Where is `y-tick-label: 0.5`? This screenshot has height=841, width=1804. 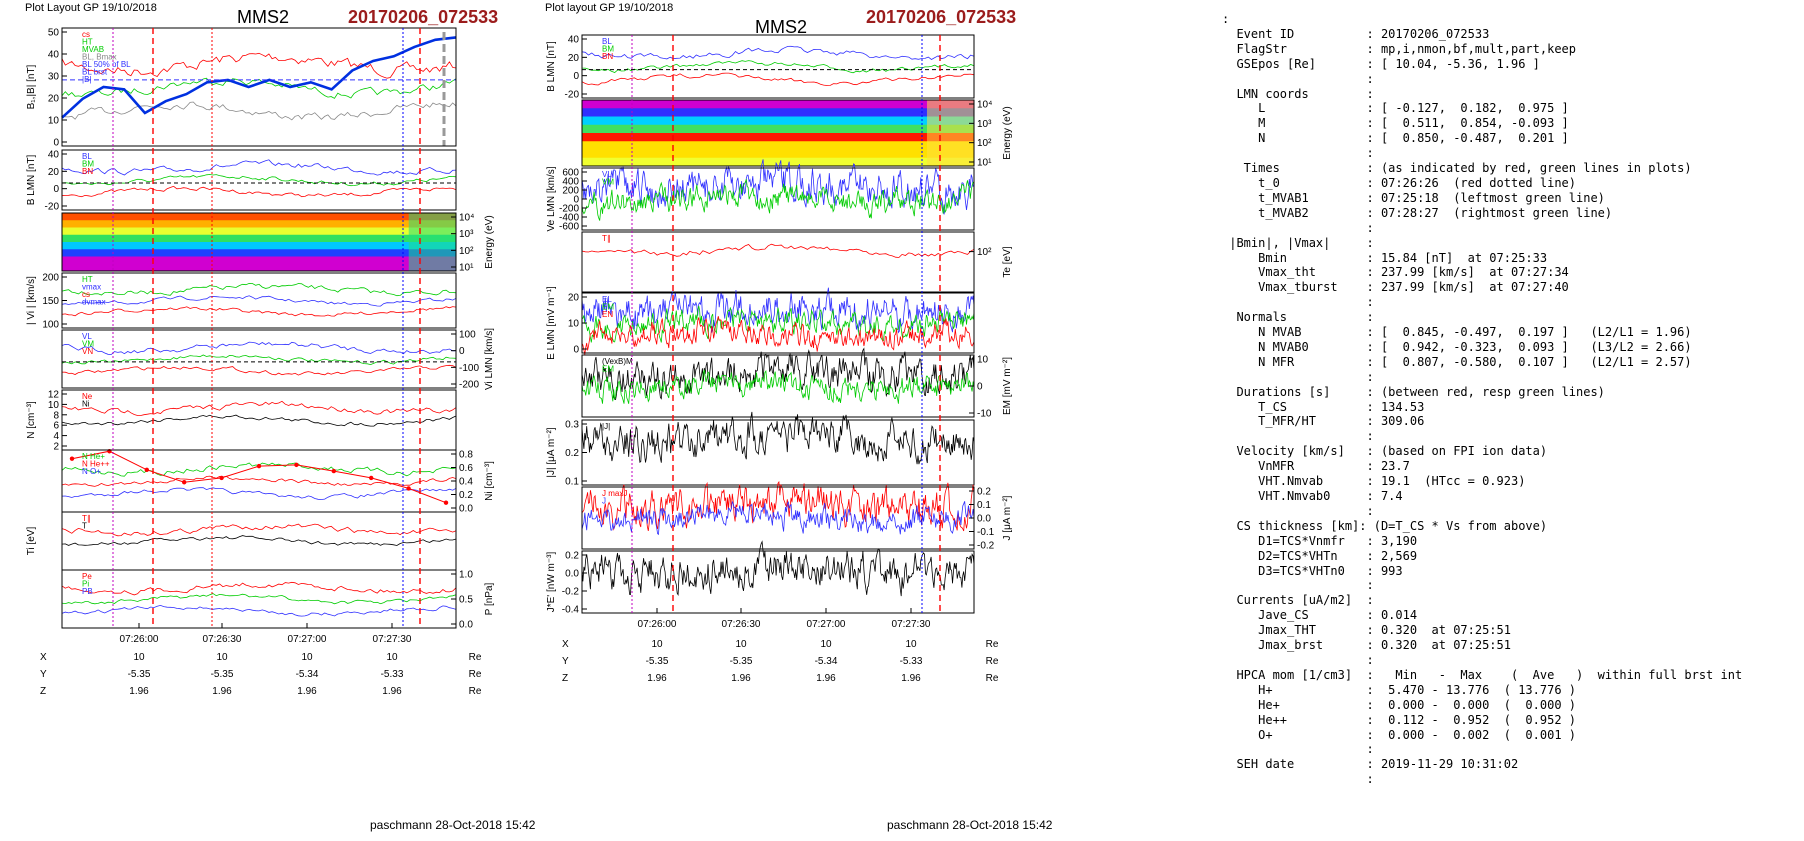
y-tick-label: 0.5 is located at coordinates (466, 600).